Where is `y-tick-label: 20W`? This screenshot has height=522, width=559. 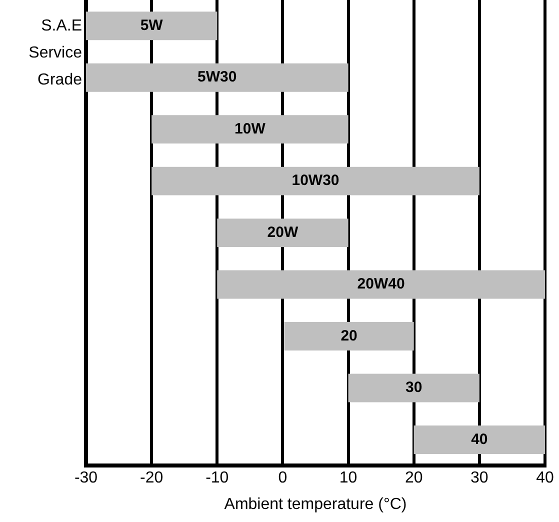
y-tick-label: 20W is located at coordinates (283, 232).